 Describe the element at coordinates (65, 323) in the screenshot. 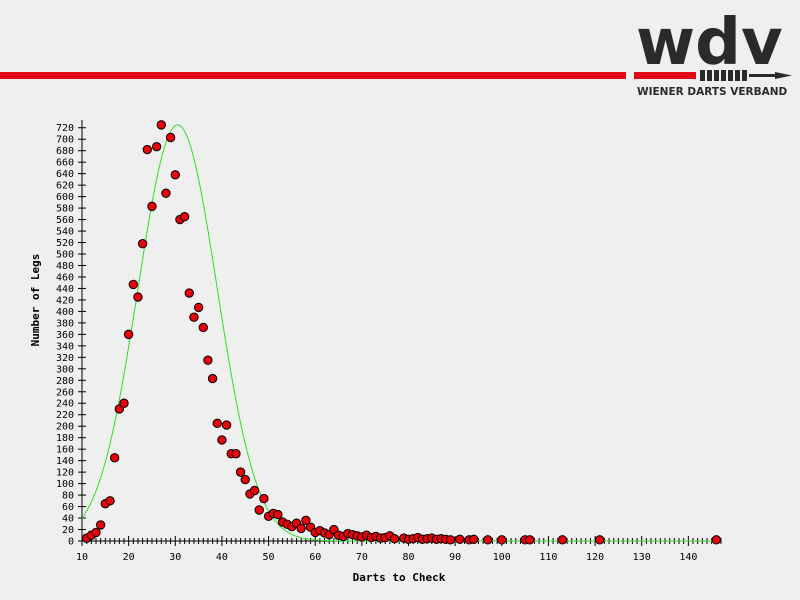

I see `y-tick-label: 380` at that location.